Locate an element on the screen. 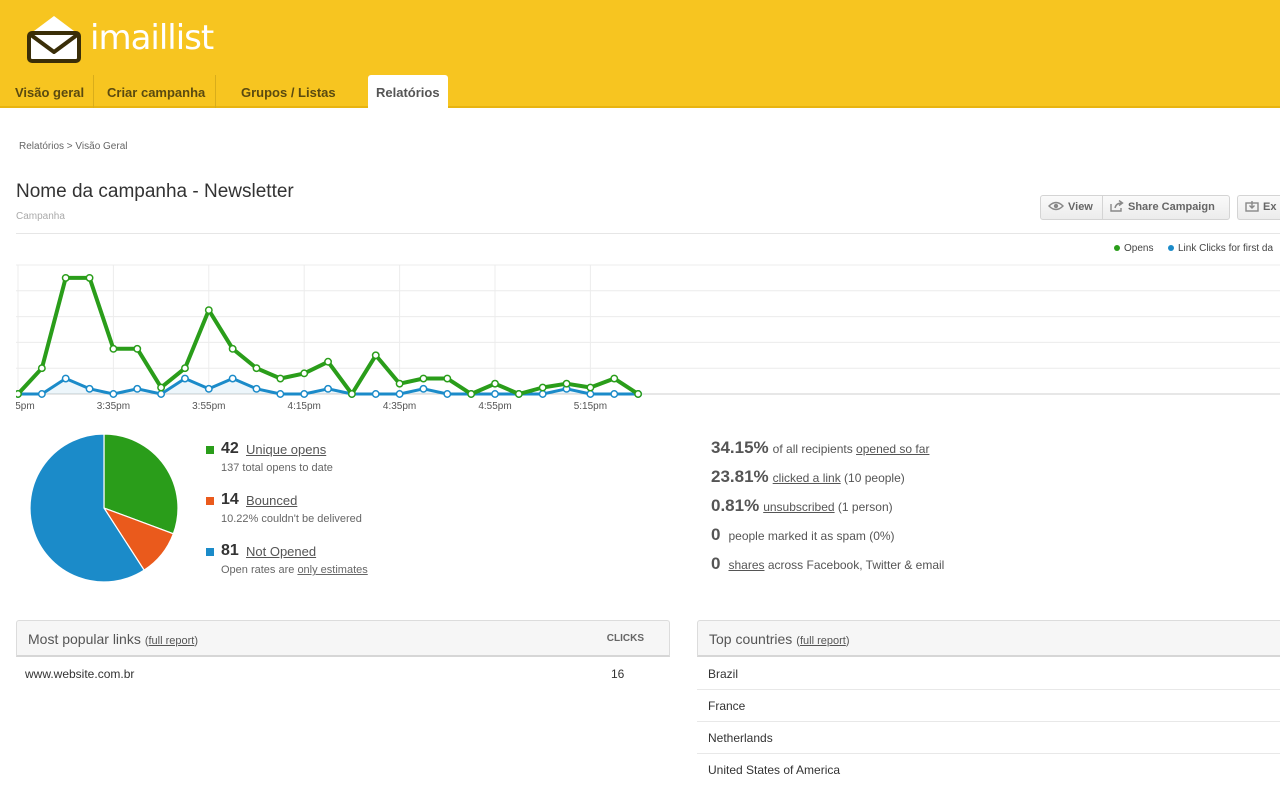 The height and width of the screenshot is (800, 1280). popular-links-full-report-link: full report is located at coordinates (171, 641).